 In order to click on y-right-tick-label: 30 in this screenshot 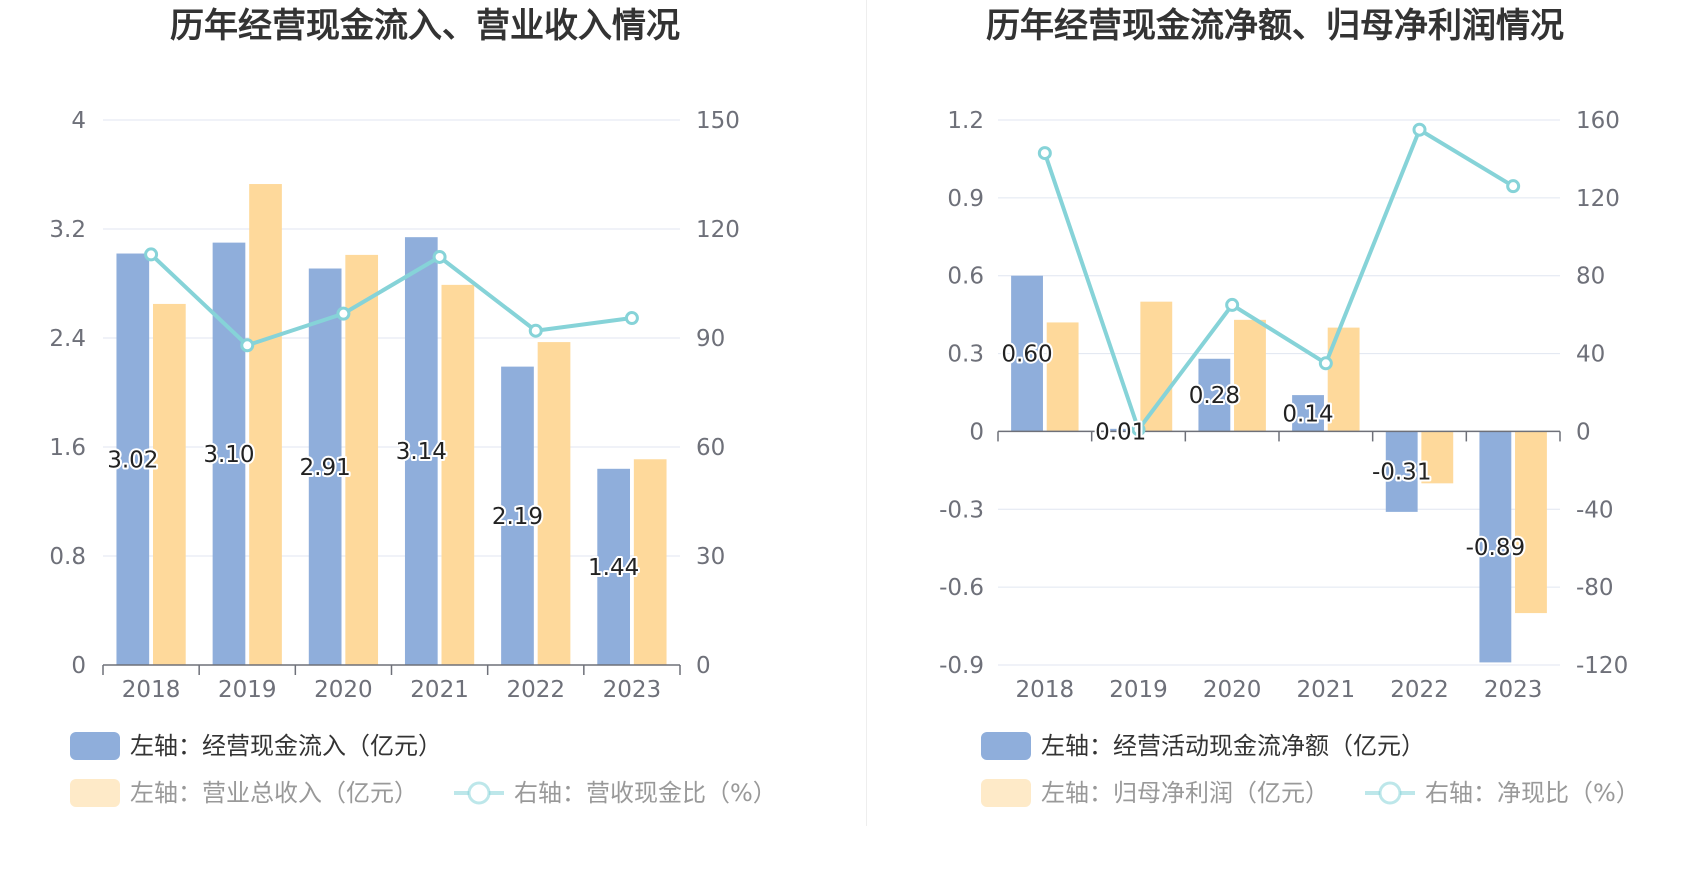, I will do `click(710, 557)`.